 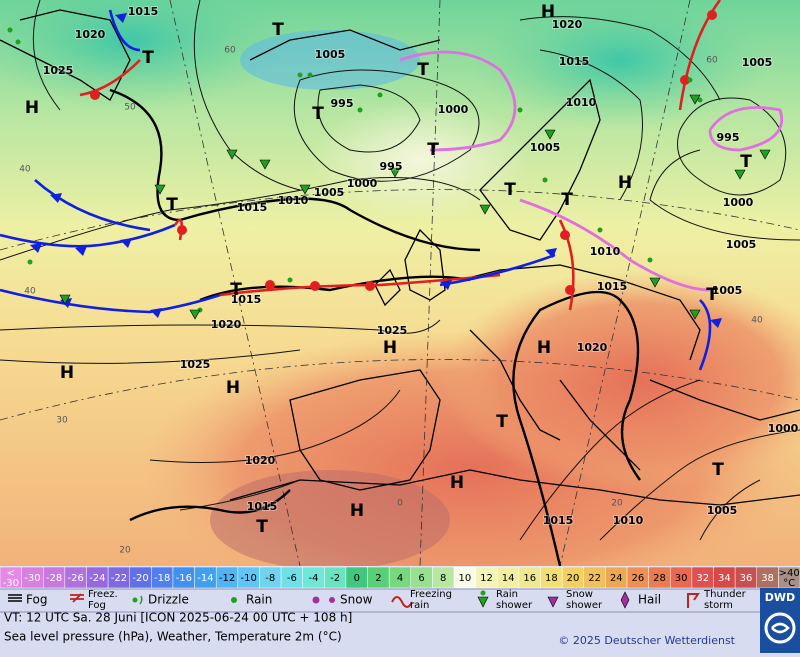 I want to click on scale-label: <, so click(x=11, y=573).